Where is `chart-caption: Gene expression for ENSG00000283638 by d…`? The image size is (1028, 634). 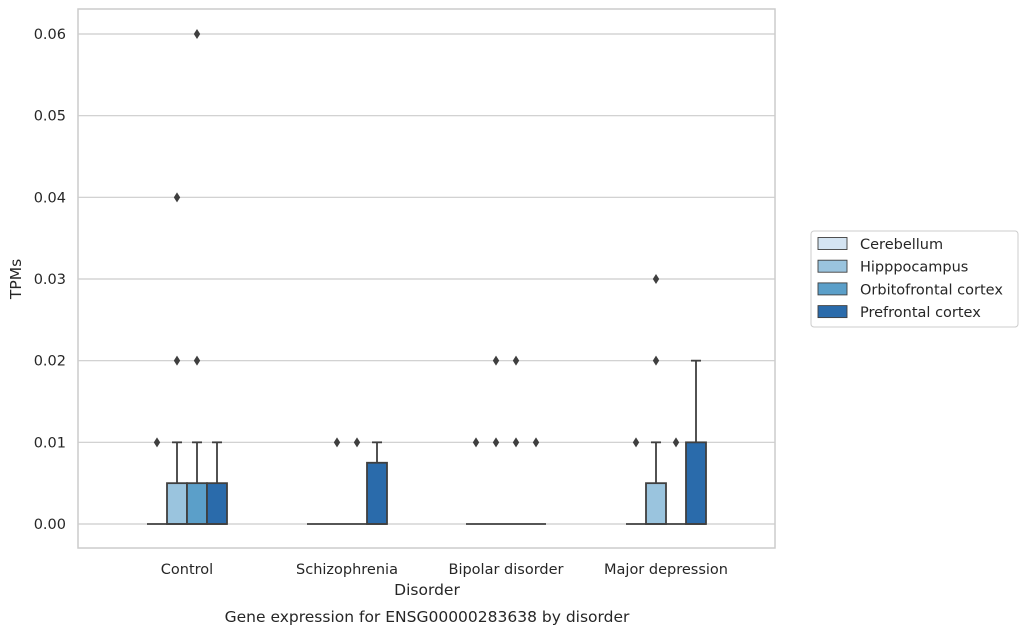 chart-caption: Gene expression for ENSG00000283638 by d… is located at coordinates (427, 617).